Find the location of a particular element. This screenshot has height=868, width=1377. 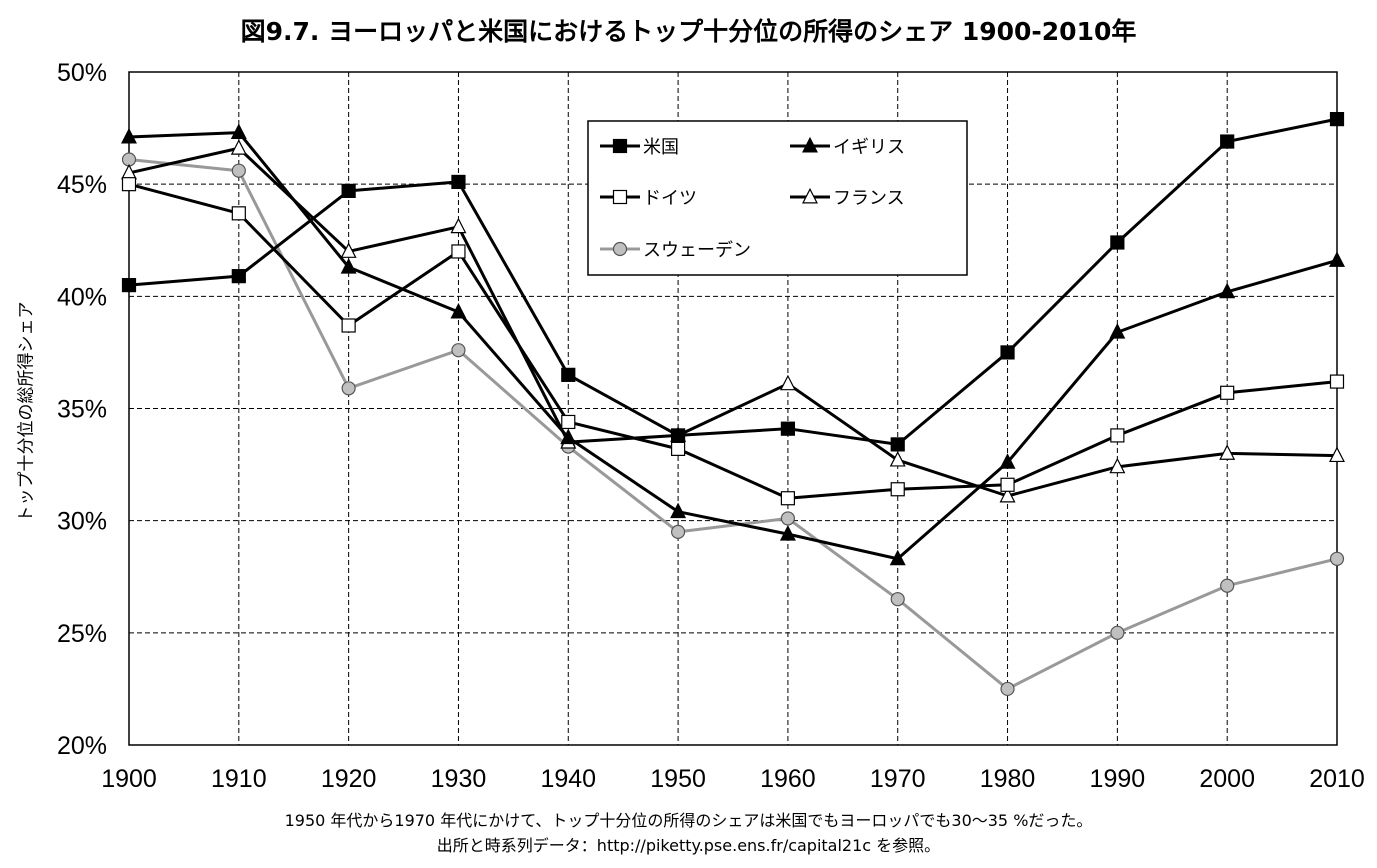

y-tick-label: 20% is located at coordinates (82, 746).